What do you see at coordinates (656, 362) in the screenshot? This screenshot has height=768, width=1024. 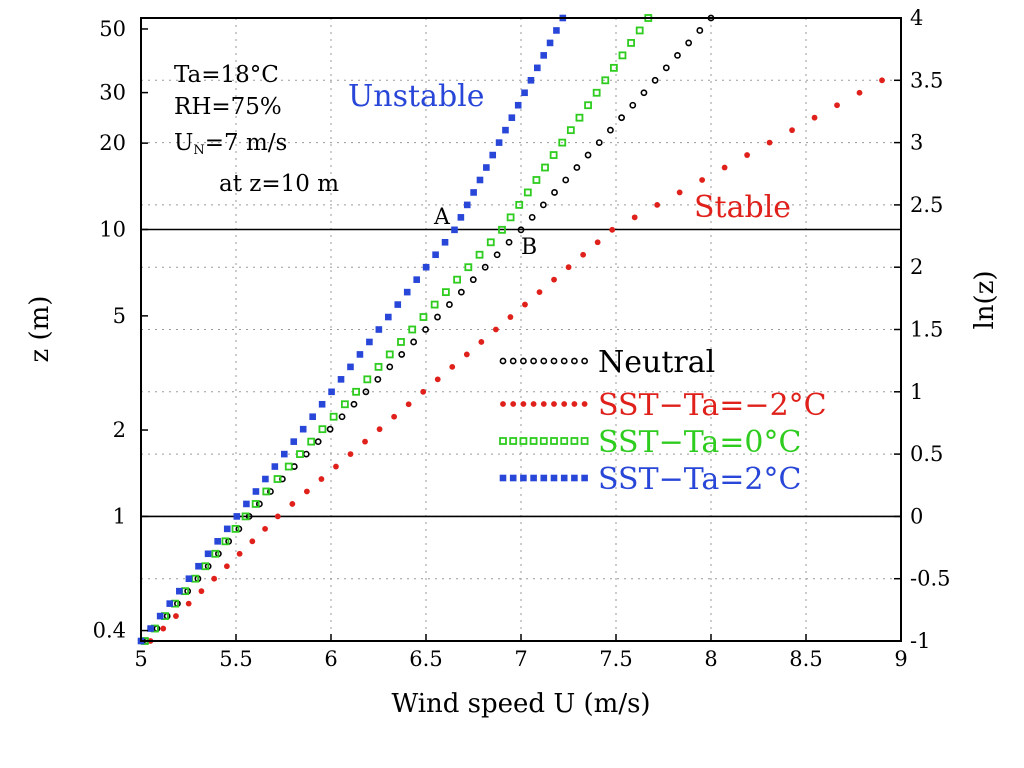 I see `legend-label: Neutral` at bounding box center [656, 362].